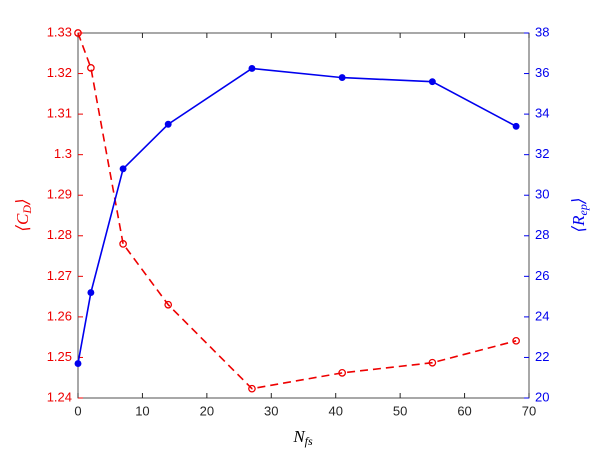 This screenshot has width=599, height=450. I want to click on y2-tick-label: 32, so click(542, 153).